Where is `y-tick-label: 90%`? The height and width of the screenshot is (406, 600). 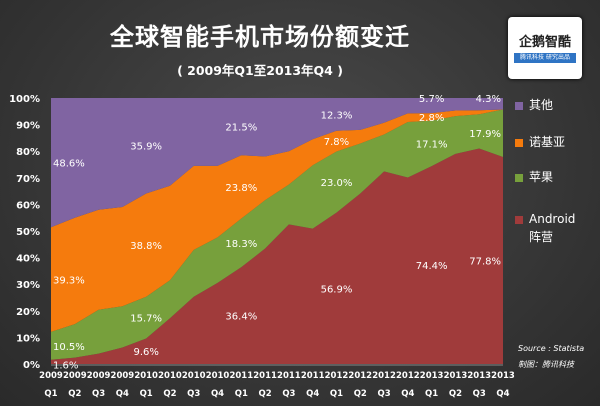
y-tick-label: 90% is located at coordinates (28, 126).